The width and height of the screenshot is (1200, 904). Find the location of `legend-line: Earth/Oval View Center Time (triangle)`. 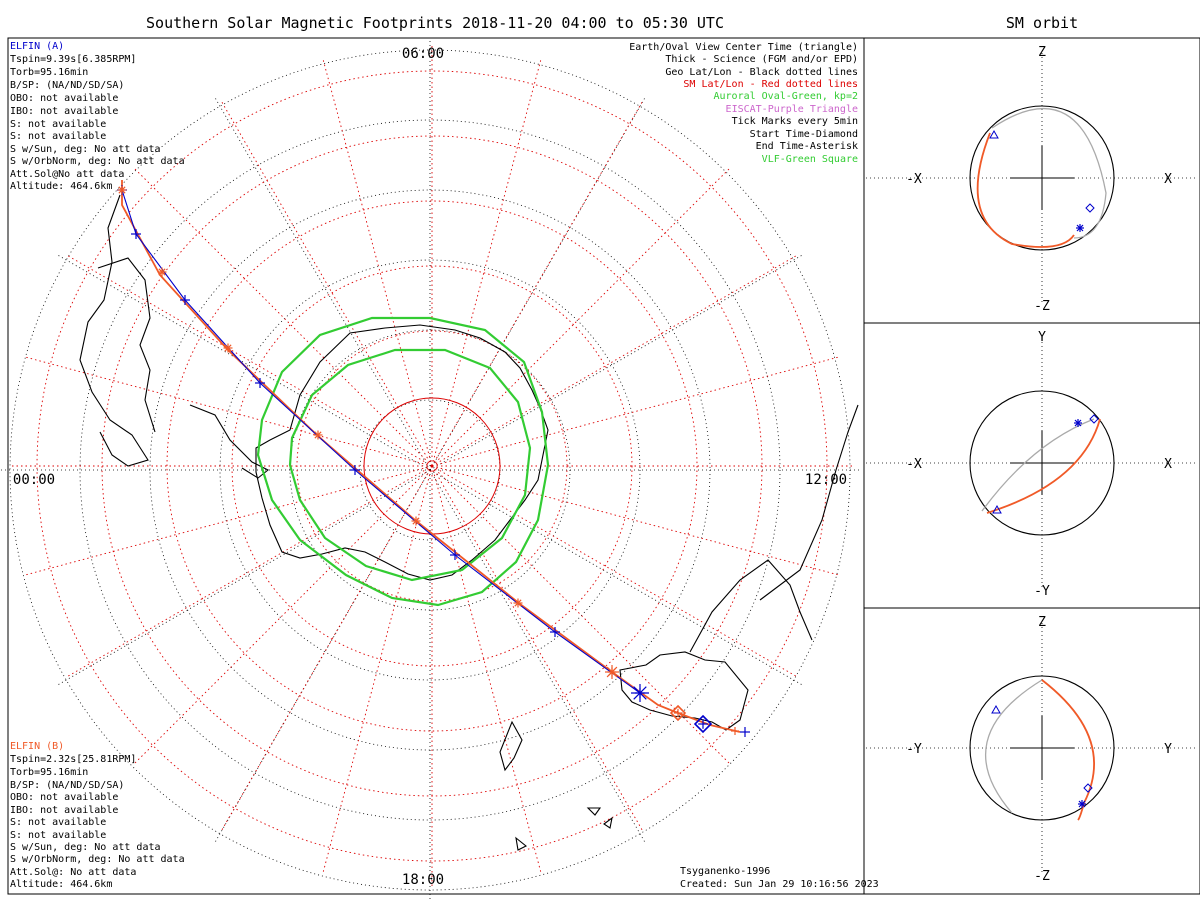

legend-line: Earth/Oval View Center Time (triangle) is located at coordinates (743, 47).